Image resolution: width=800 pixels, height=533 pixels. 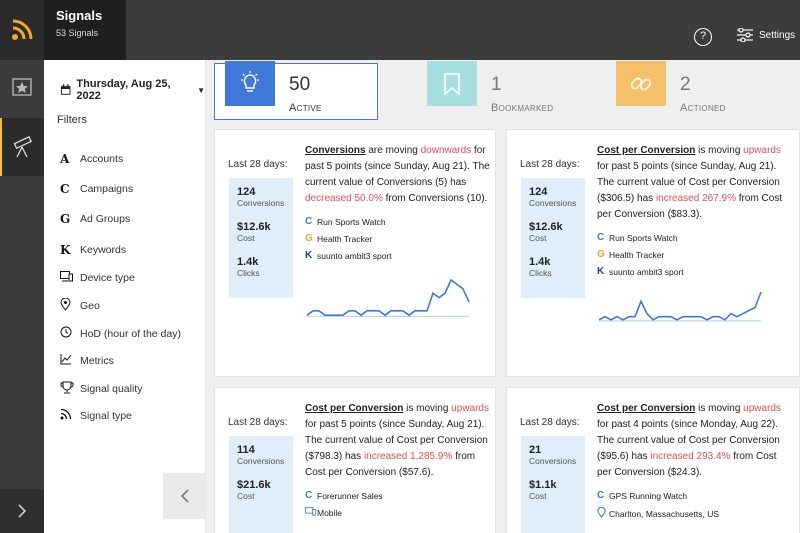 I want to click on metric-label: Clicks, so click(x=248, y=273).